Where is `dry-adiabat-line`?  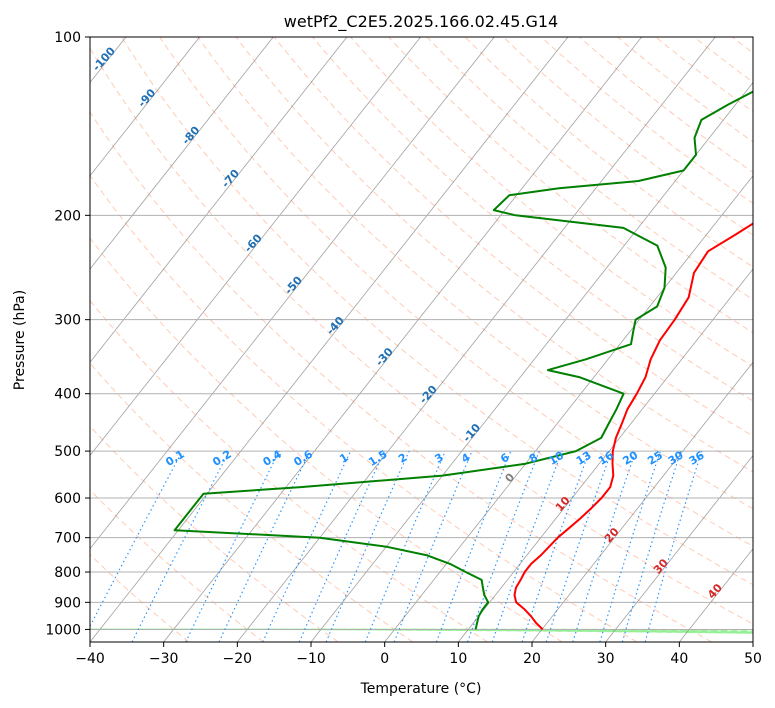 dry-adiabat-line is located at coordinates (140, 598).